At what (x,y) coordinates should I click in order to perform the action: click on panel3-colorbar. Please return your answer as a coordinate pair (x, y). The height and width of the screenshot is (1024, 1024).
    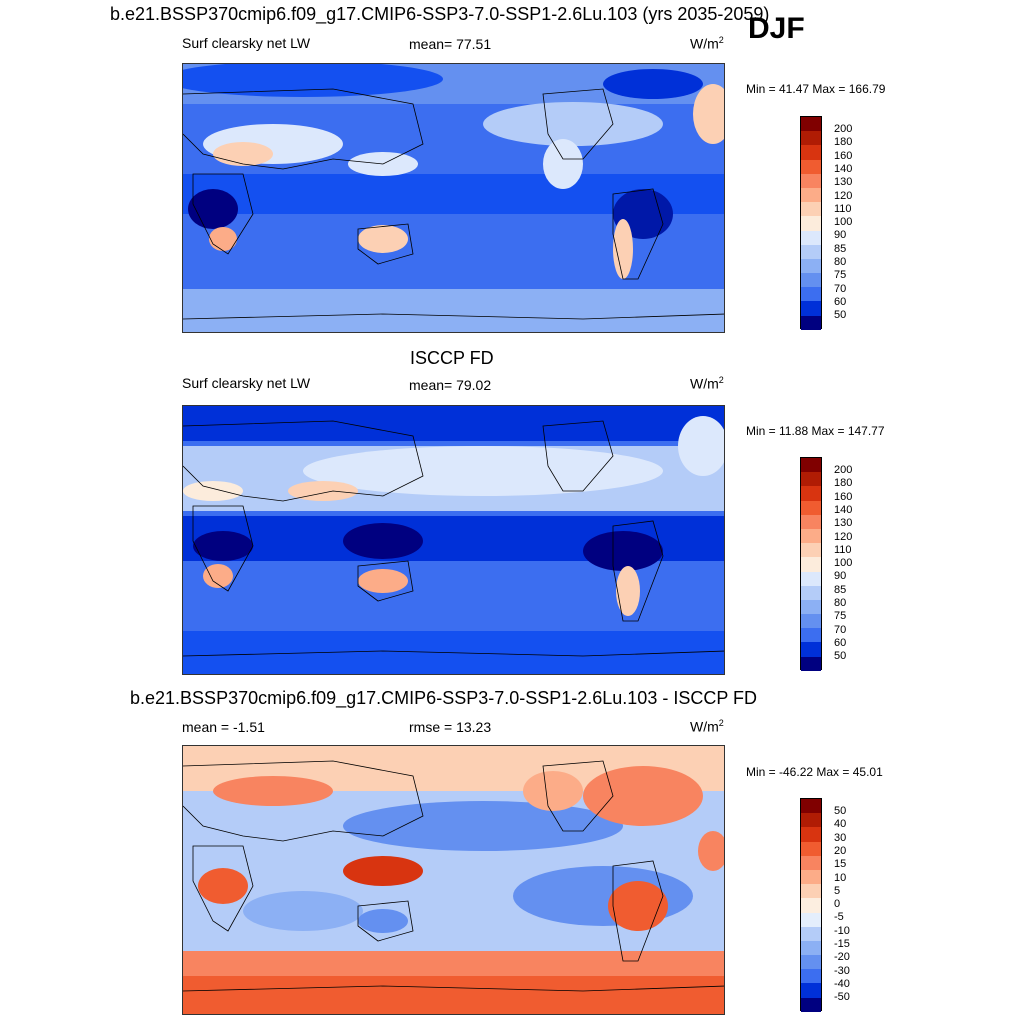
    Looking at the image, I should click on (811, 905).